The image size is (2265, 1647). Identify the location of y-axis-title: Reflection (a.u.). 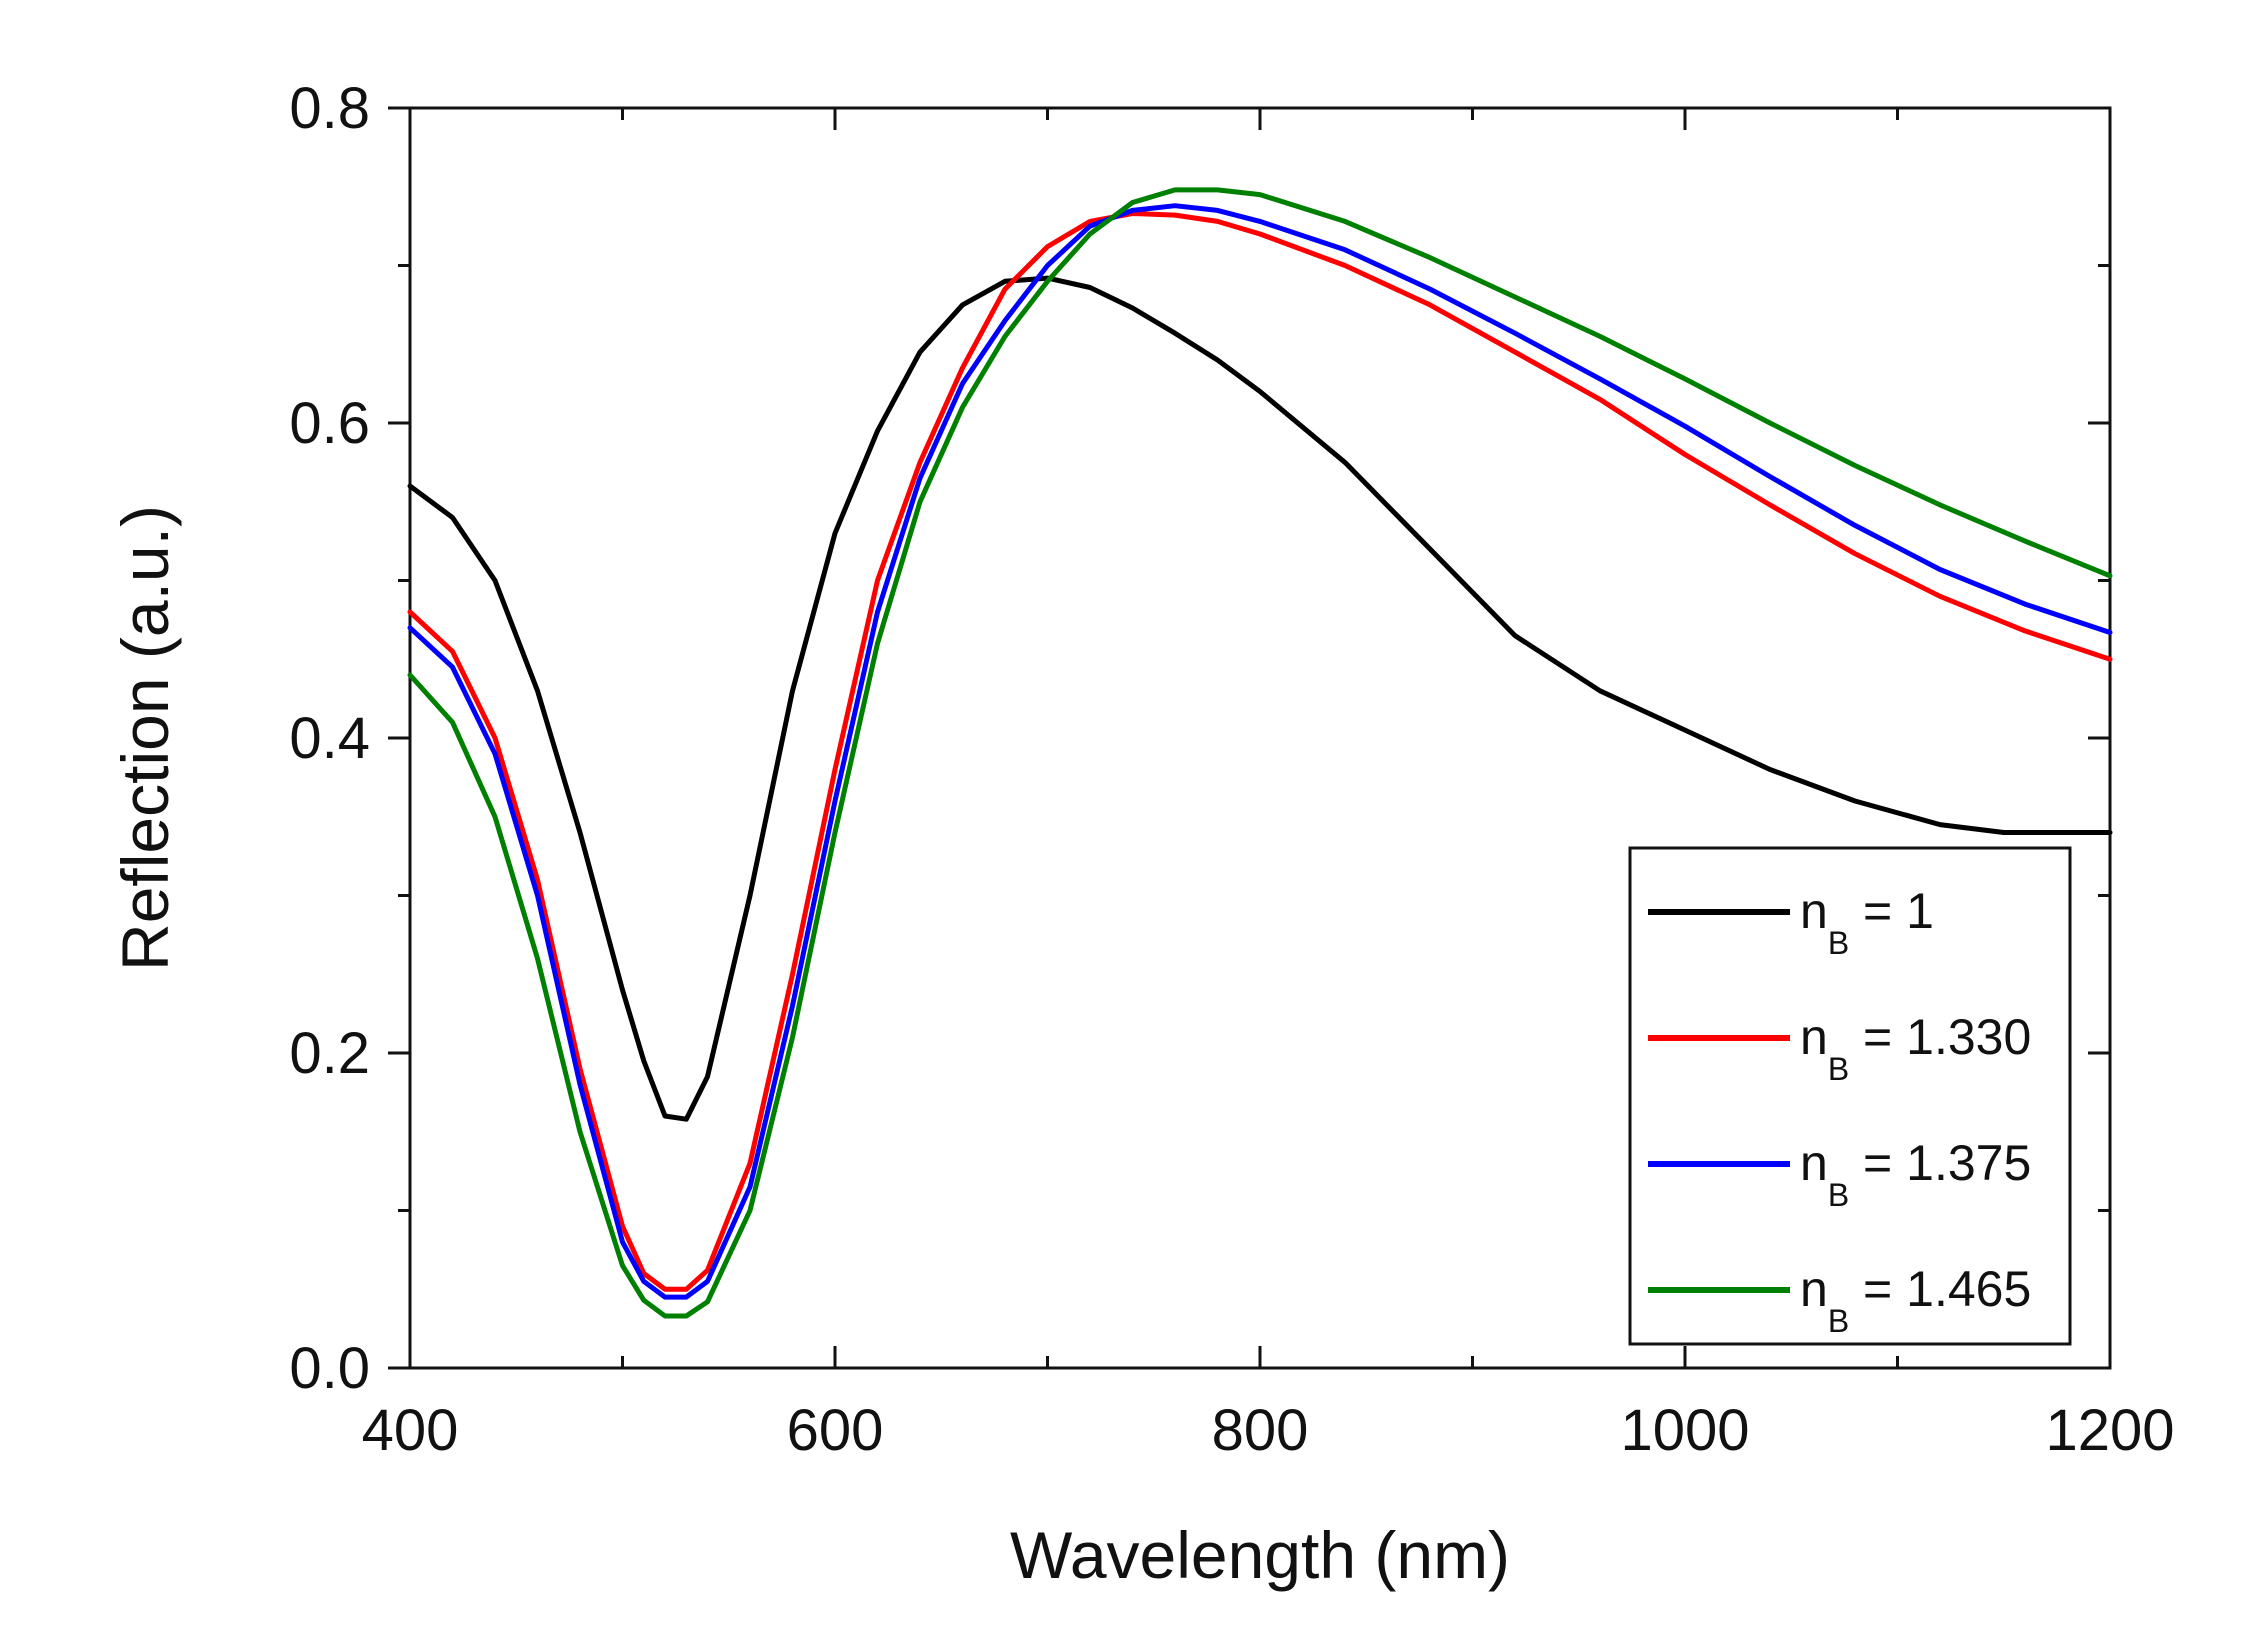
(145, 738).